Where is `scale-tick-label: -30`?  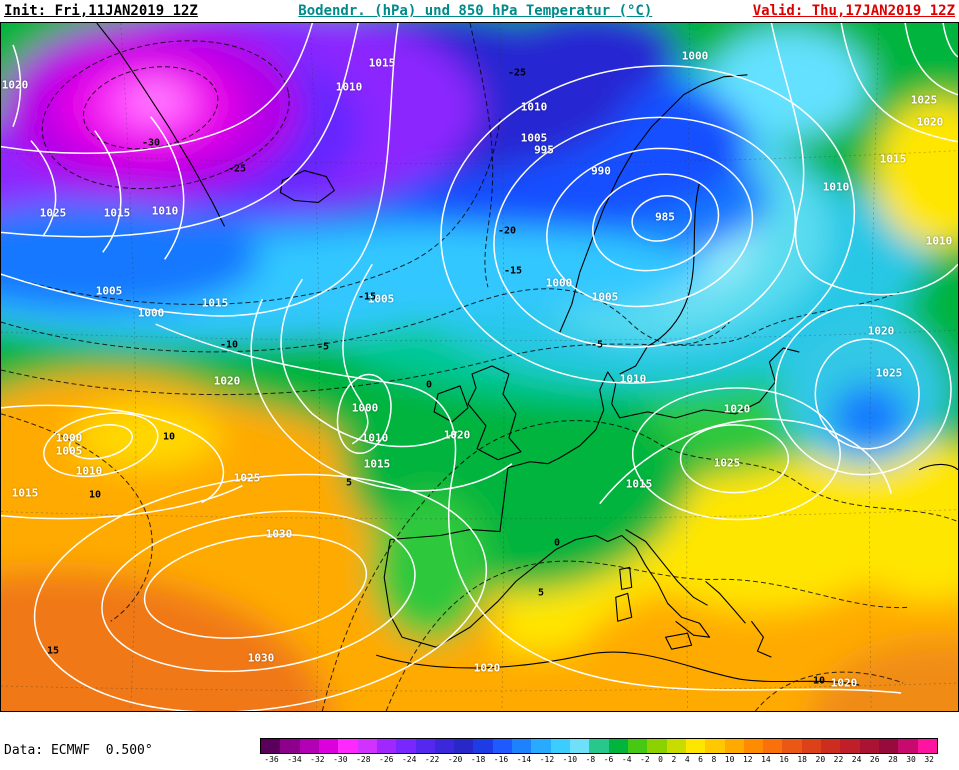
scale-tick-label: -30 is located at coordinates (340, 759).